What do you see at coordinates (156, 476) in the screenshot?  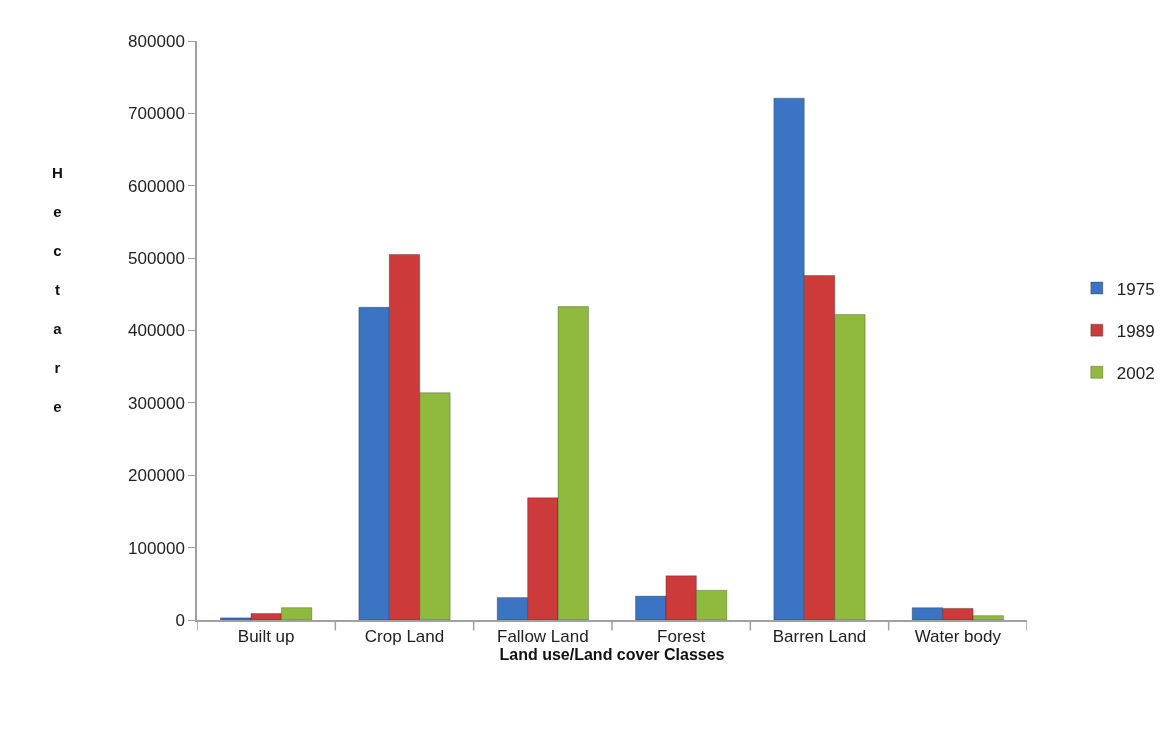 I see `y-tick-label: 200000` at bounding box center [156, 476].